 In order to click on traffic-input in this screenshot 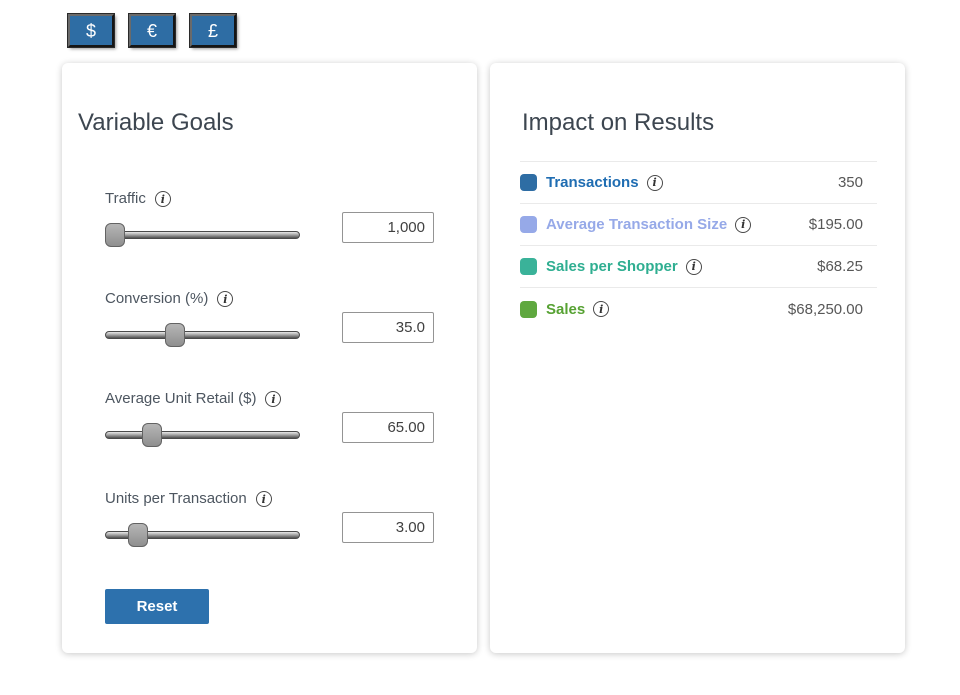, I will do `click(388, 227)`.